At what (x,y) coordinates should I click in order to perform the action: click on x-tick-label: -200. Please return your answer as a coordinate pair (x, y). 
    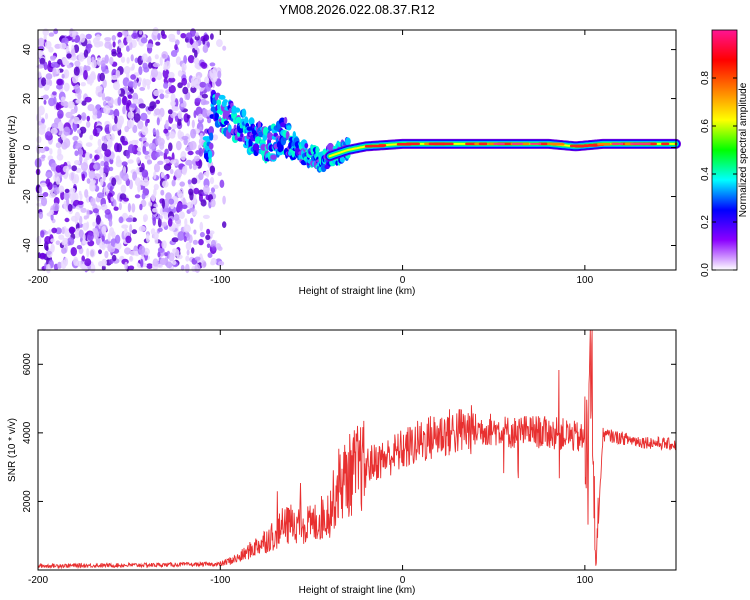
    Looking at the image, I should click on (38, 580).